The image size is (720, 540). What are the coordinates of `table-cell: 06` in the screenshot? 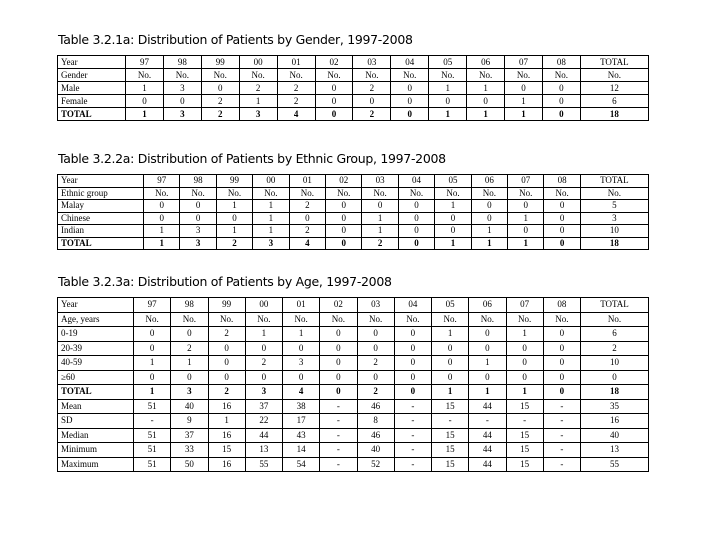 It's located at (489, 181).